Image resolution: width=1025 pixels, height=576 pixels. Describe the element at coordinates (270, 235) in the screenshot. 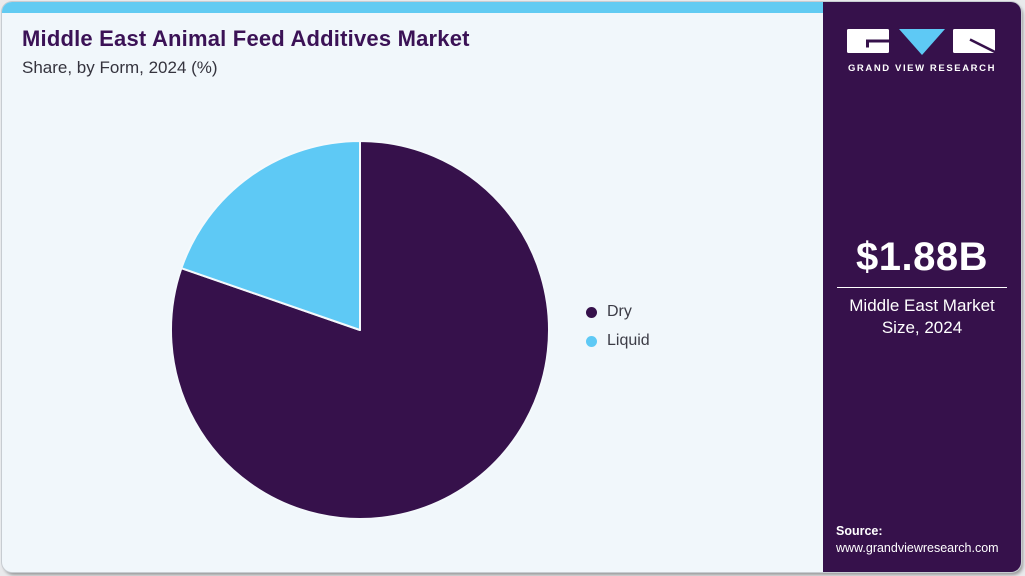

I see `pie-slice-liquid` at that location.